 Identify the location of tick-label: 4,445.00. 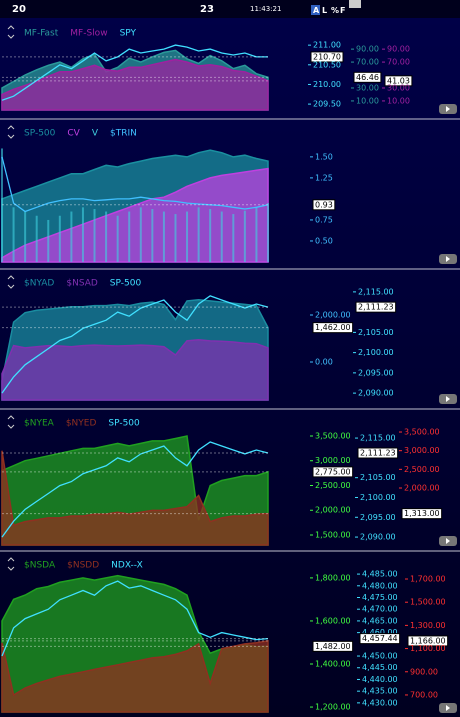
(380, 667).